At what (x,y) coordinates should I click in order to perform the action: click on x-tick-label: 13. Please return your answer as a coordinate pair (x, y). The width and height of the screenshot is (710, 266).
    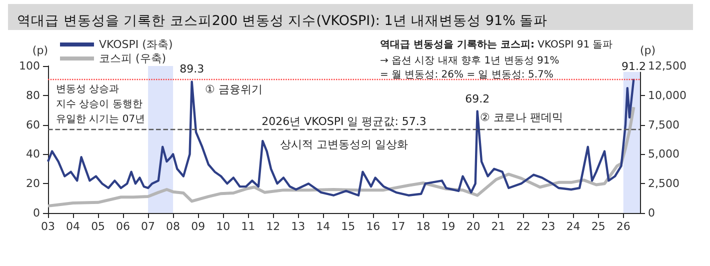
    Looking at the image, I should click on (298, 226).